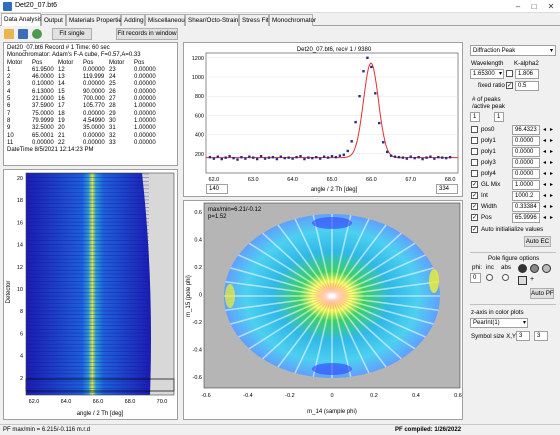 The height and width of the screenshot is (435, 560). What do you see at coordinates (458, 396) in the screenshot?
I see `x-tick-label: 0.6` at bounding box center [458, 396].